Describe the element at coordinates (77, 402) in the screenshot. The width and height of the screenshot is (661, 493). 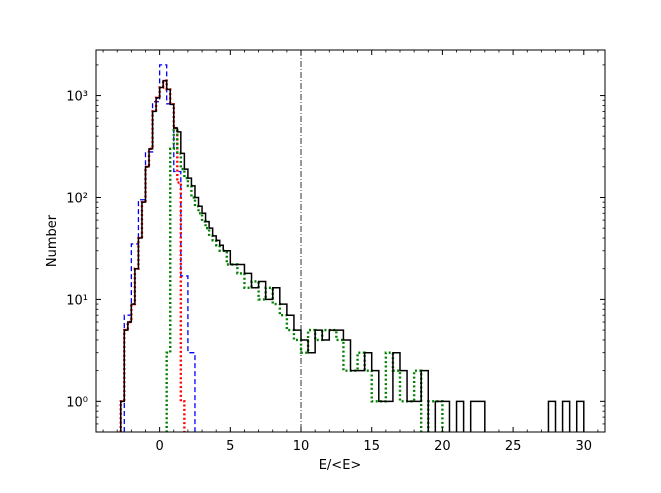
I see `y-tick-label: 10⁰` at that location.